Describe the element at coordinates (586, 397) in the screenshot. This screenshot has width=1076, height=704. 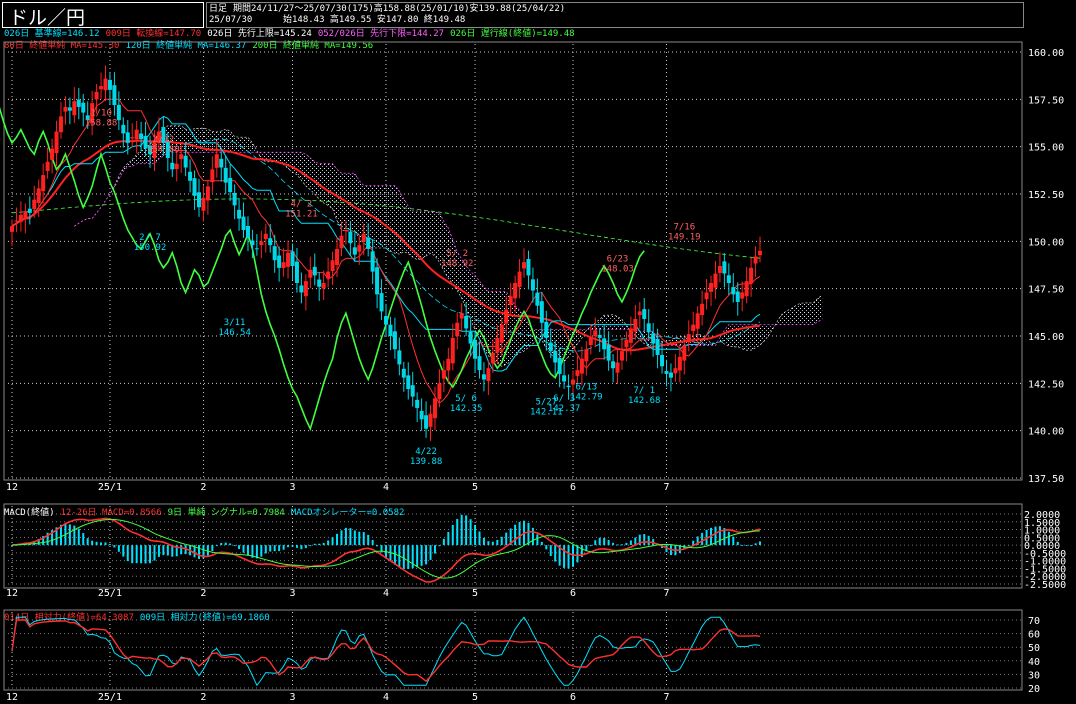
I see `price-annotation-value: 142.79` at that location.